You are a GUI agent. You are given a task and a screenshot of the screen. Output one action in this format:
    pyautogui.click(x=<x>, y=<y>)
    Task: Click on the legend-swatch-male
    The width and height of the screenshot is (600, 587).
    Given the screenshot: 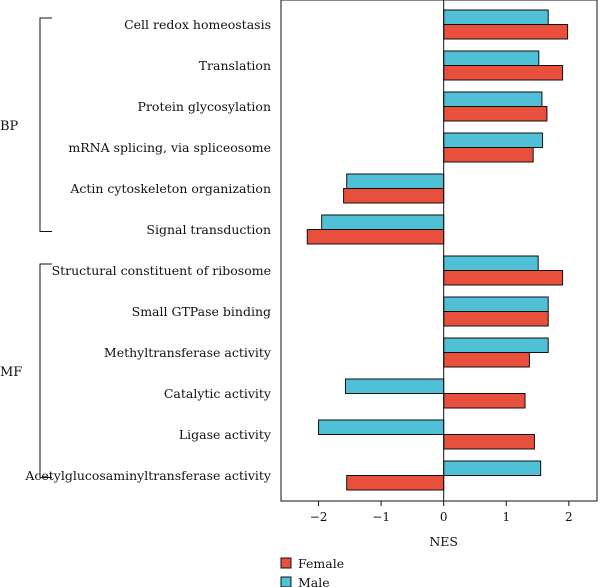 What is the action you would take?
    pyautogui.click(x=286, y=581)
    